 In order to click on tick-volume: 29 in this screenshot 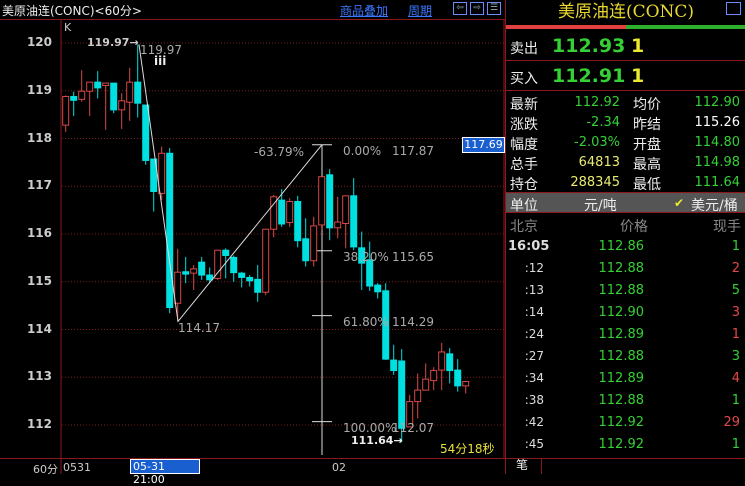, I will do `click(731, 422)`.